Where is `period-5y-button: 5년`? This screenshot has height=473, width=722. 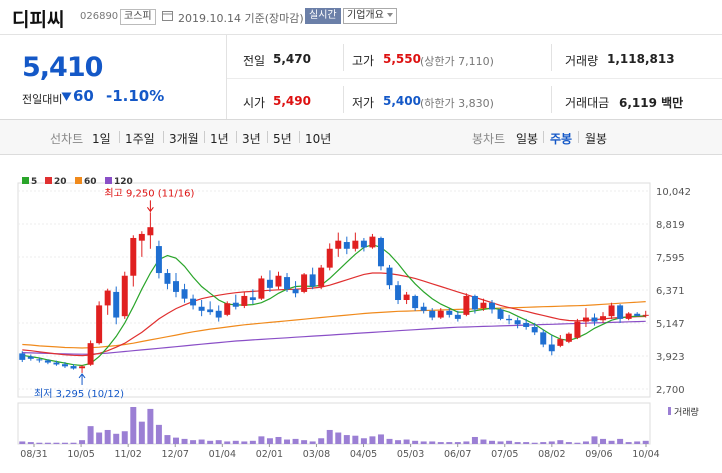 period-5y-button: 5년 is located at coordinates (282, 139).